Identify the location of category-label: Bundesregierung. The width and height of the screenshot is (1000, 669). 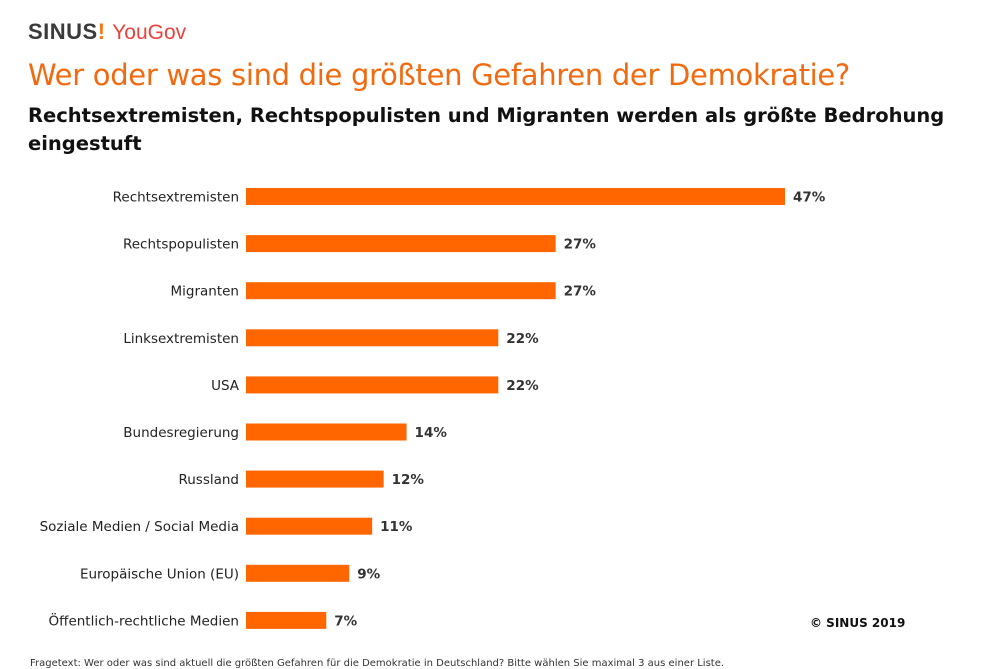
(181, 433).